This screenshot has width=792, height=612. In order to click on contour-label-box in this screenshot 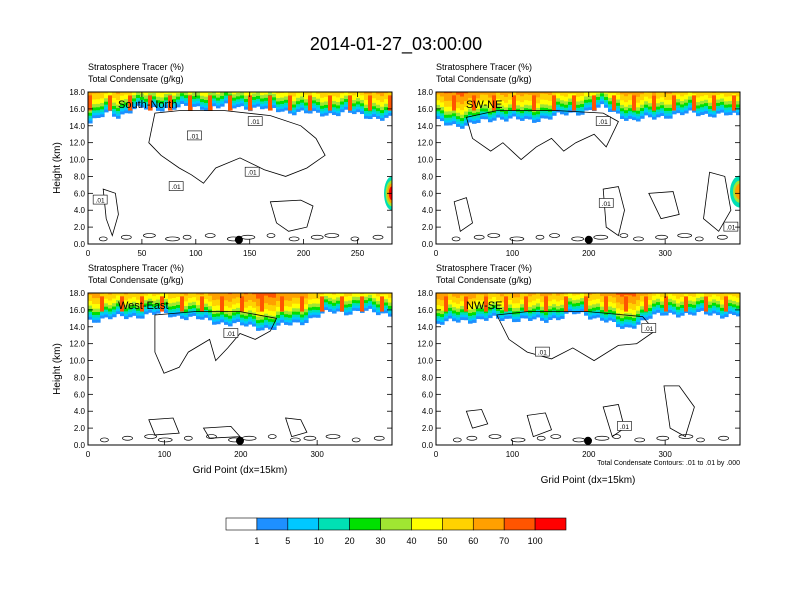, I will do `click(194, 135)`.